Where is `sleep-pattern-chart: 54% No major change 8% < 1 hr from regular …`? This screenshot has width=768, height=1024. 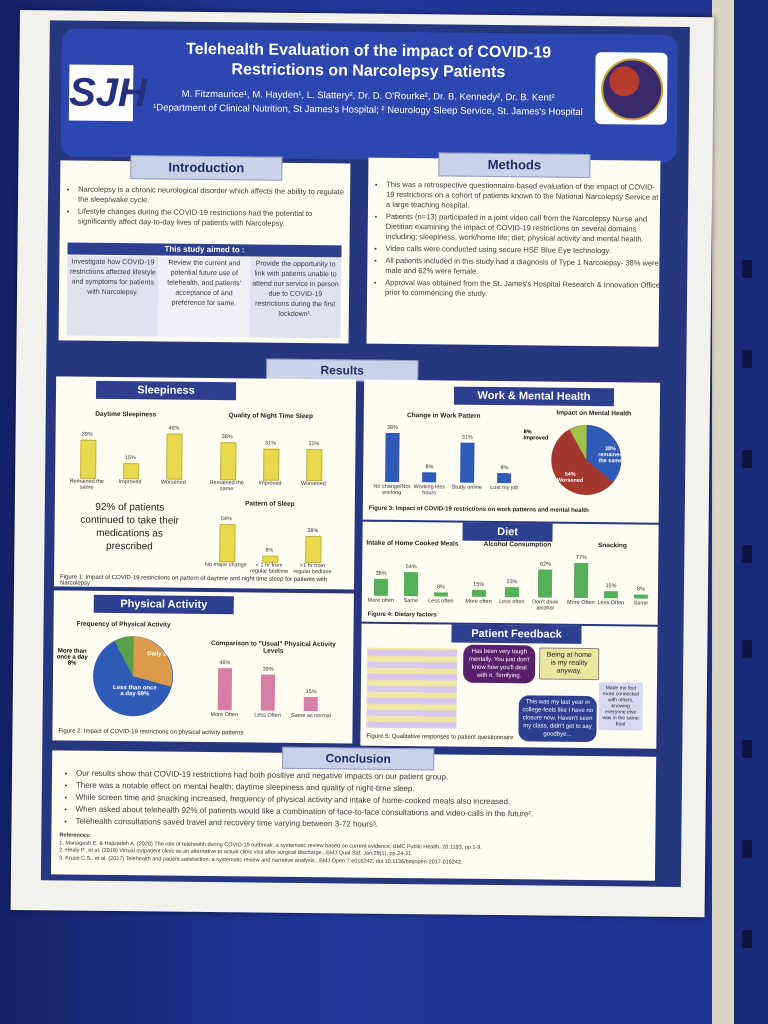
sleep-pattern-chart: 54% No major change 8% < 1 hr from regular … is located at coordinates (269, 543).